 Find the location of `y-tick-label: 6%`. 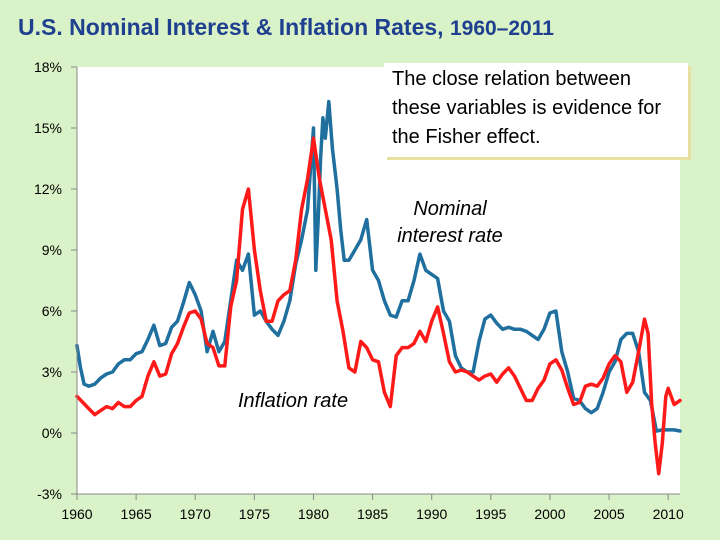

y-tick-label: 6% is located at coordinates (52, 311).